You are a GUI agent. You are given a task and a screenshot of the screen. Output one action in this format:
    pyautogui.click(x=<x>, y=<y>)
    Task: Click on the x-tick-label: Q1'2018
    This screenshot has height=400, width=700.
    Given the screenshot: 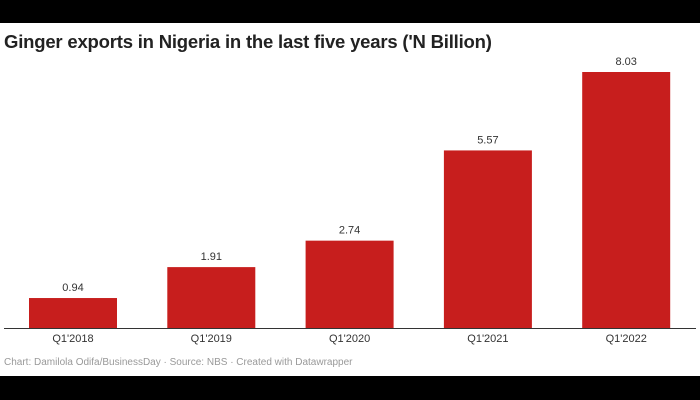 What is the action you would take?
    pyautogui.click(x=72, y=339)
    